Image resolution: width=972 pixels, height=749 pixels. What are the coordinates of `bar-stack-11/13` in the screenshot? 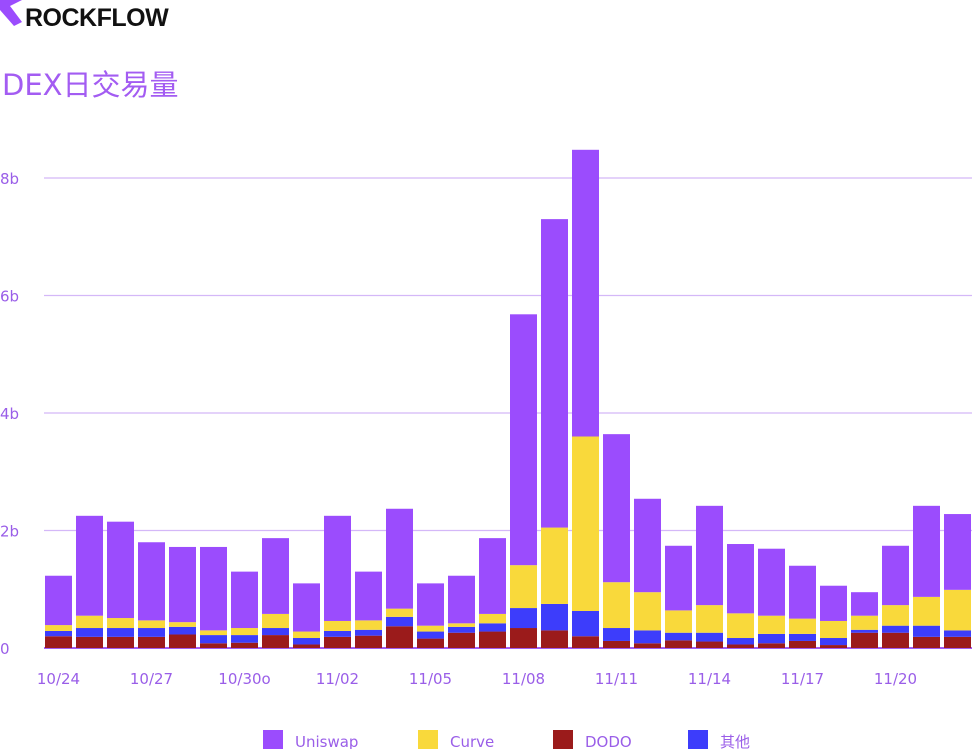 It's located at (678, 596).